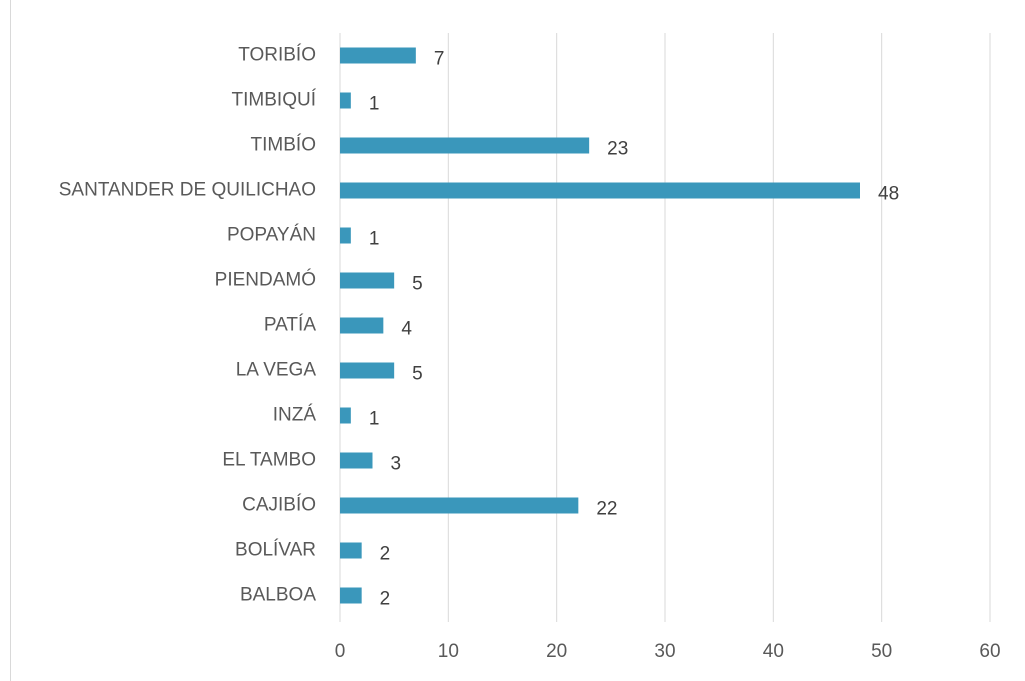  I want to click on y-tick-label: CAJIBÍO, so click(279, 505).